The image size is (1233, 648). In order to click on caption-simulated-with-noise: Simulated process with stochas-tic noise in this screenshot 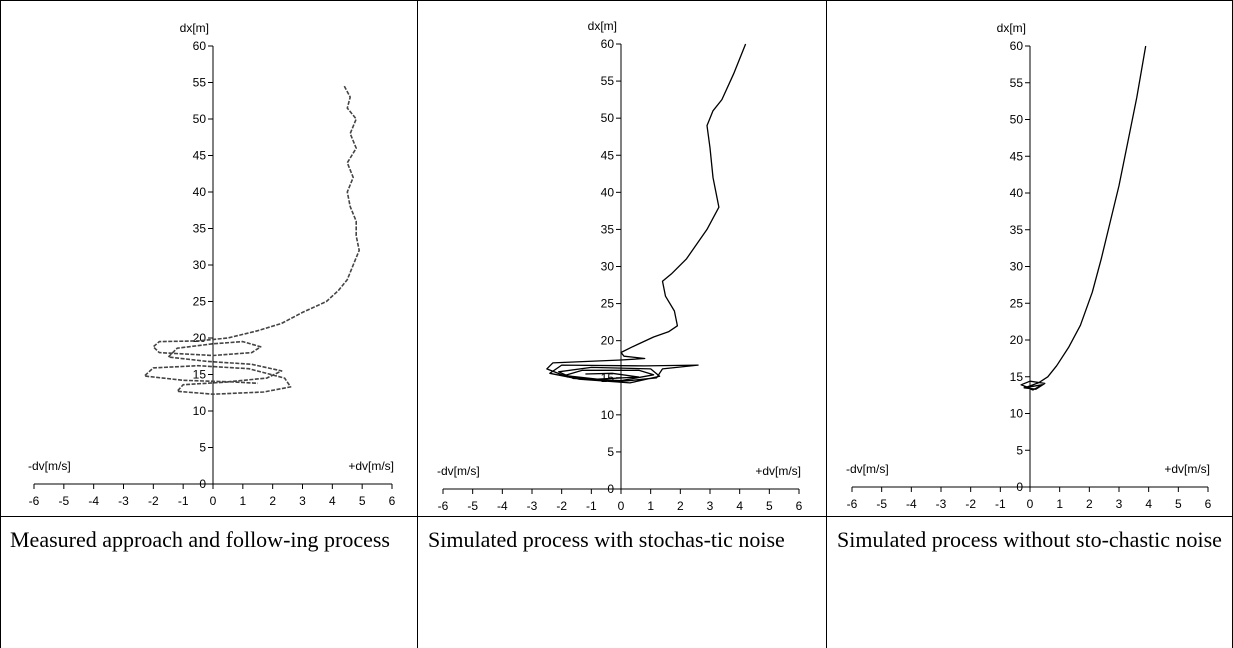, I will do `click(606, 539)`.